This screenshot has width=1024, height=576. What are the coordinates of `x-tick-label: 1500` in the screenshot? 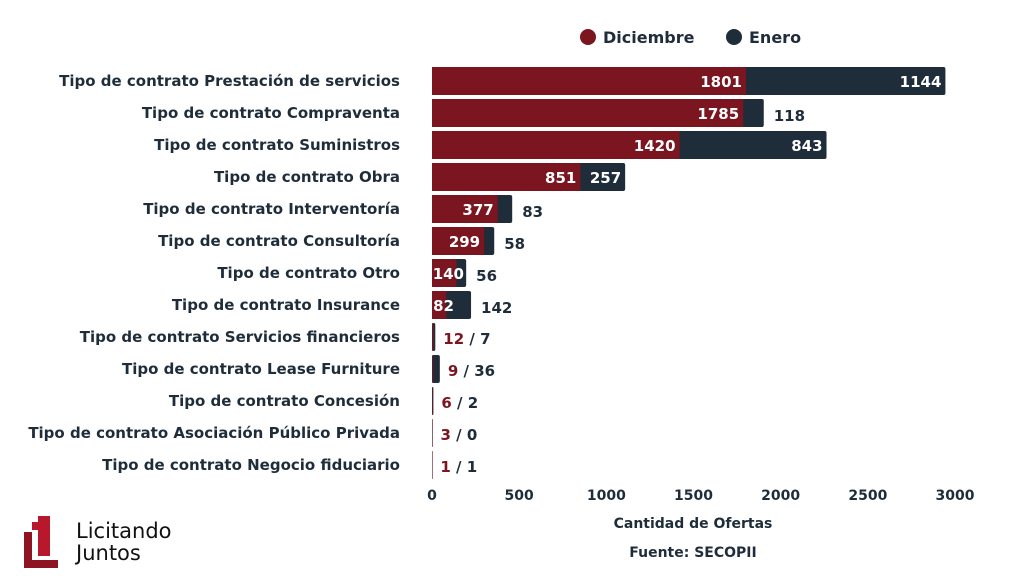 It's located at (693, 496).